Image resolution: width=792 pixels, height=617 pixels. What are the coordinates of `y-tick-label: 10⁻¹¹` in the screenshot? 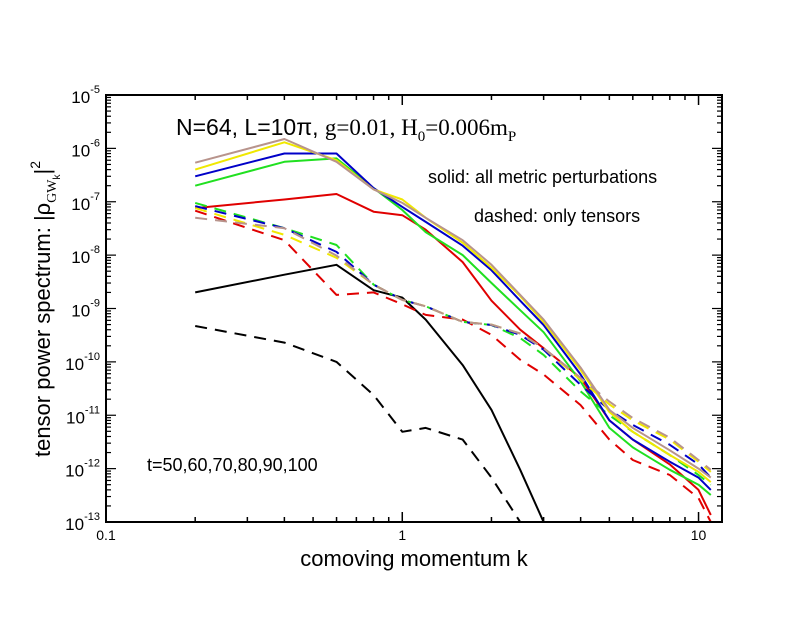 It's located at (83, 415).